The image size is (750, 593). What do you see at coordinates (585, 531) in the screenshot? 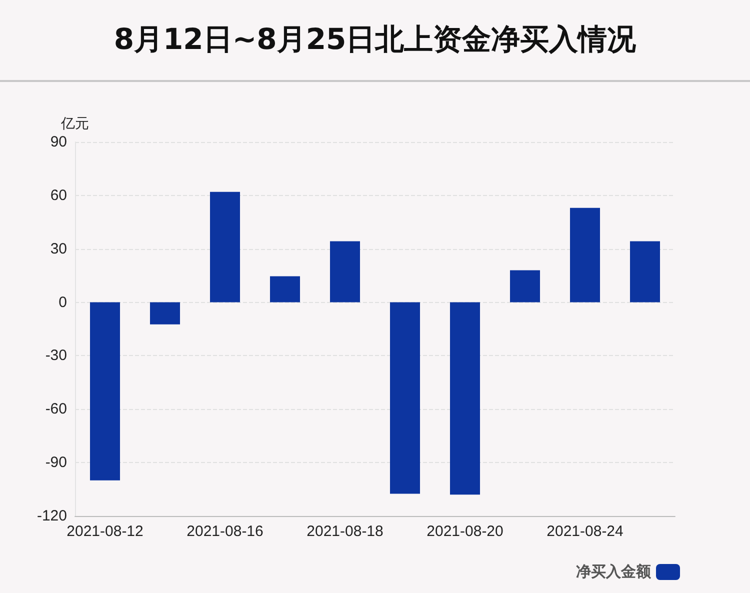
I see `x-tick-label: 2021-08-24` at bounding box center [585, 531].